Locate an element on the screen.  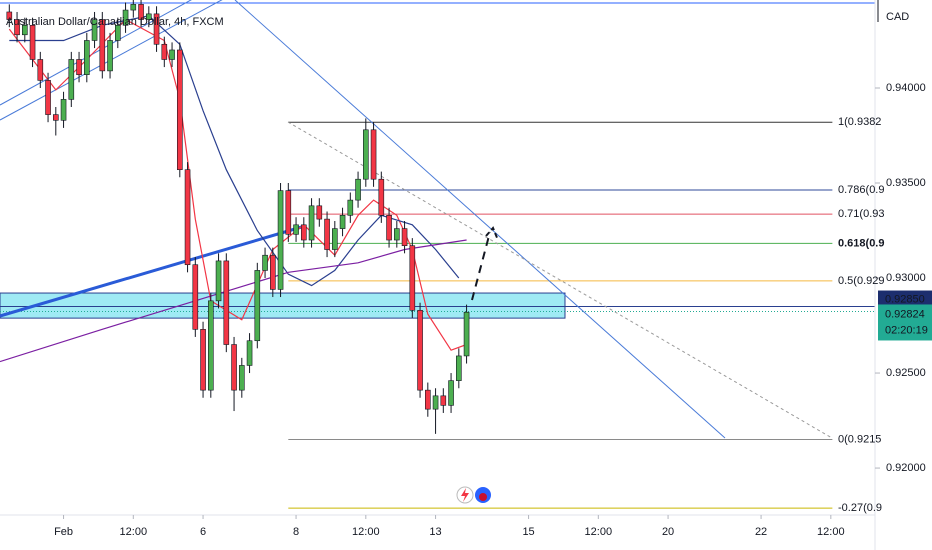
y-tick-label: 0.94000 is located at coordinates (906, 88).